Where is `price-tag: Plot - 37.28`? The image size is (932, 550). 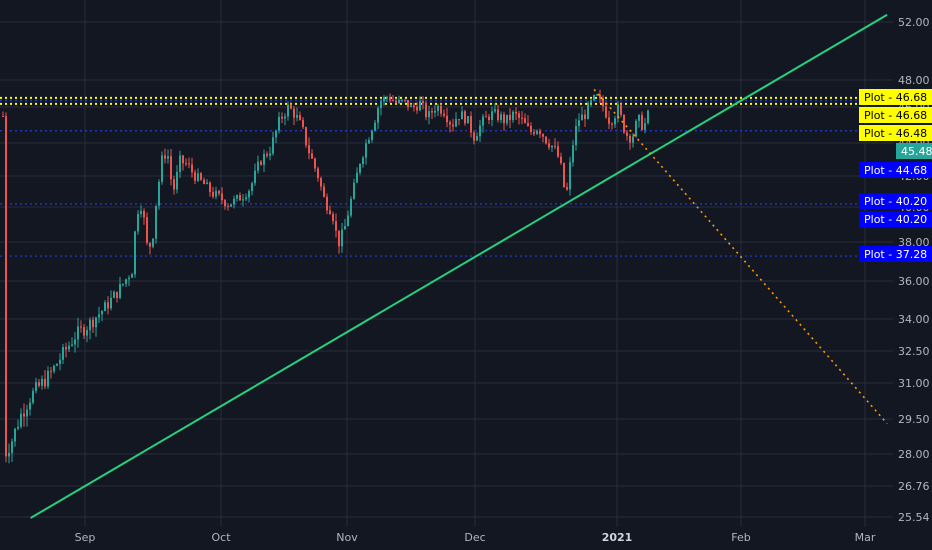
price-tag: Plot - 37.28 is located at coordinates (895, 254).